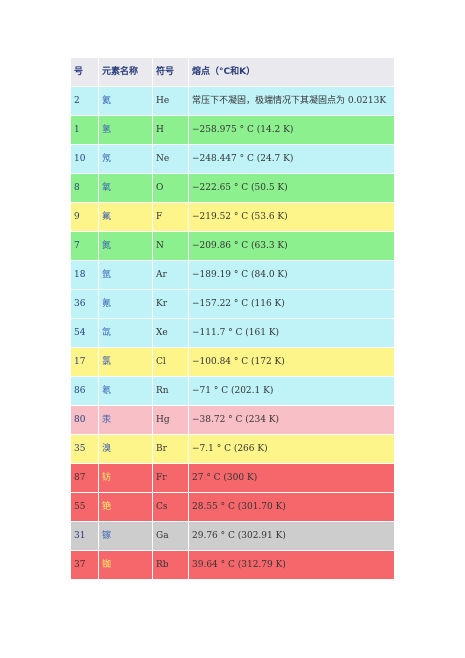 The height and width of the screenshot is (658, 465). I want to click on table-row: 37 铷 Rb 39.64 ° C (312.79 K), so click(232, 565).